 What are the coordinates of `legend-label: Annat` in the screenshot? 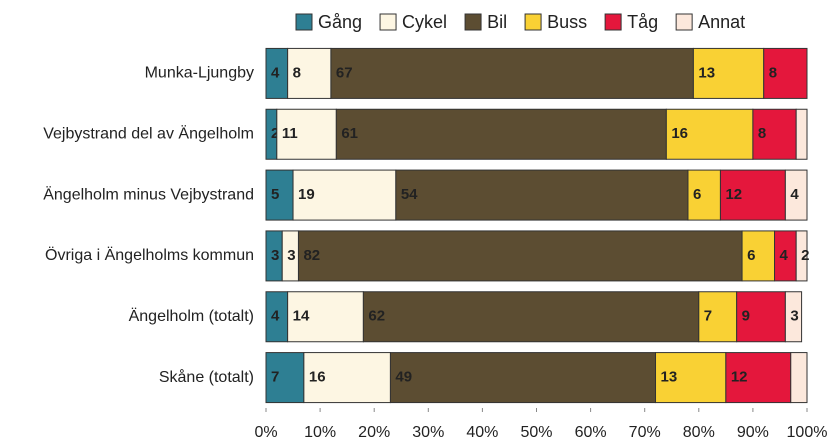 It's located at (721, 22).